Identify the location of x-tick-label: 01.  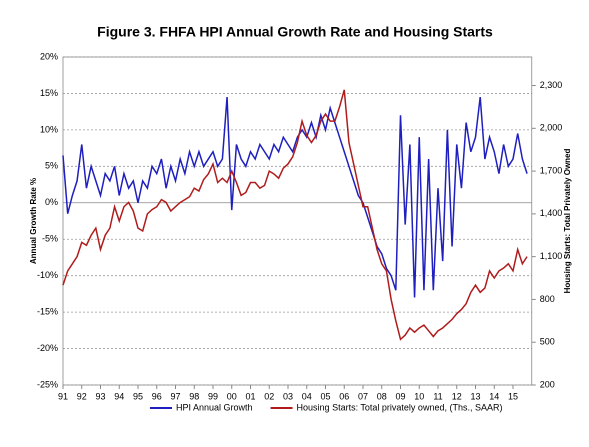
(250, 396).